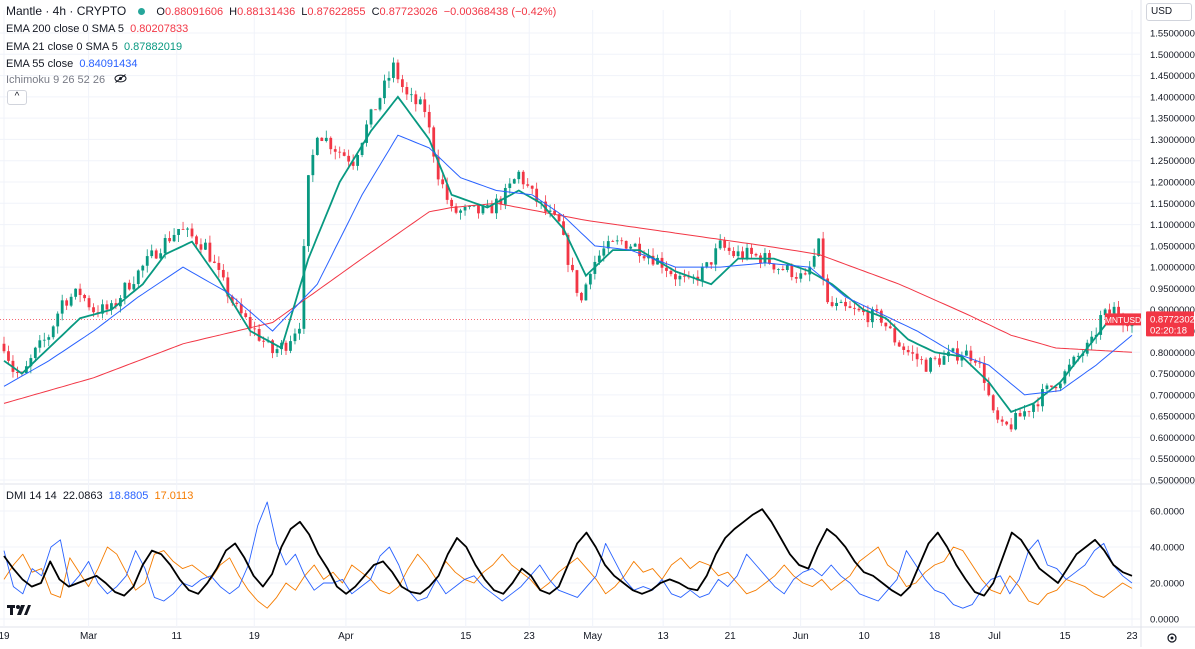  I want to click on time-tick-label: 19, so click(5, 636).